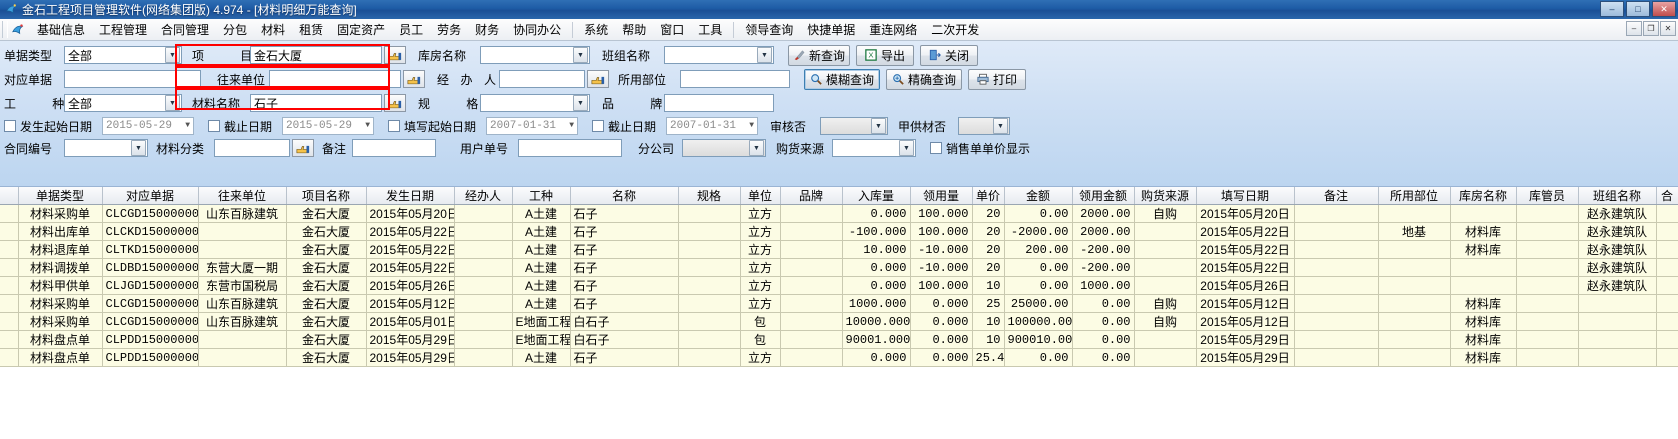  I want to click on column-header-occur_date: 发生日期, so click(410, 196).